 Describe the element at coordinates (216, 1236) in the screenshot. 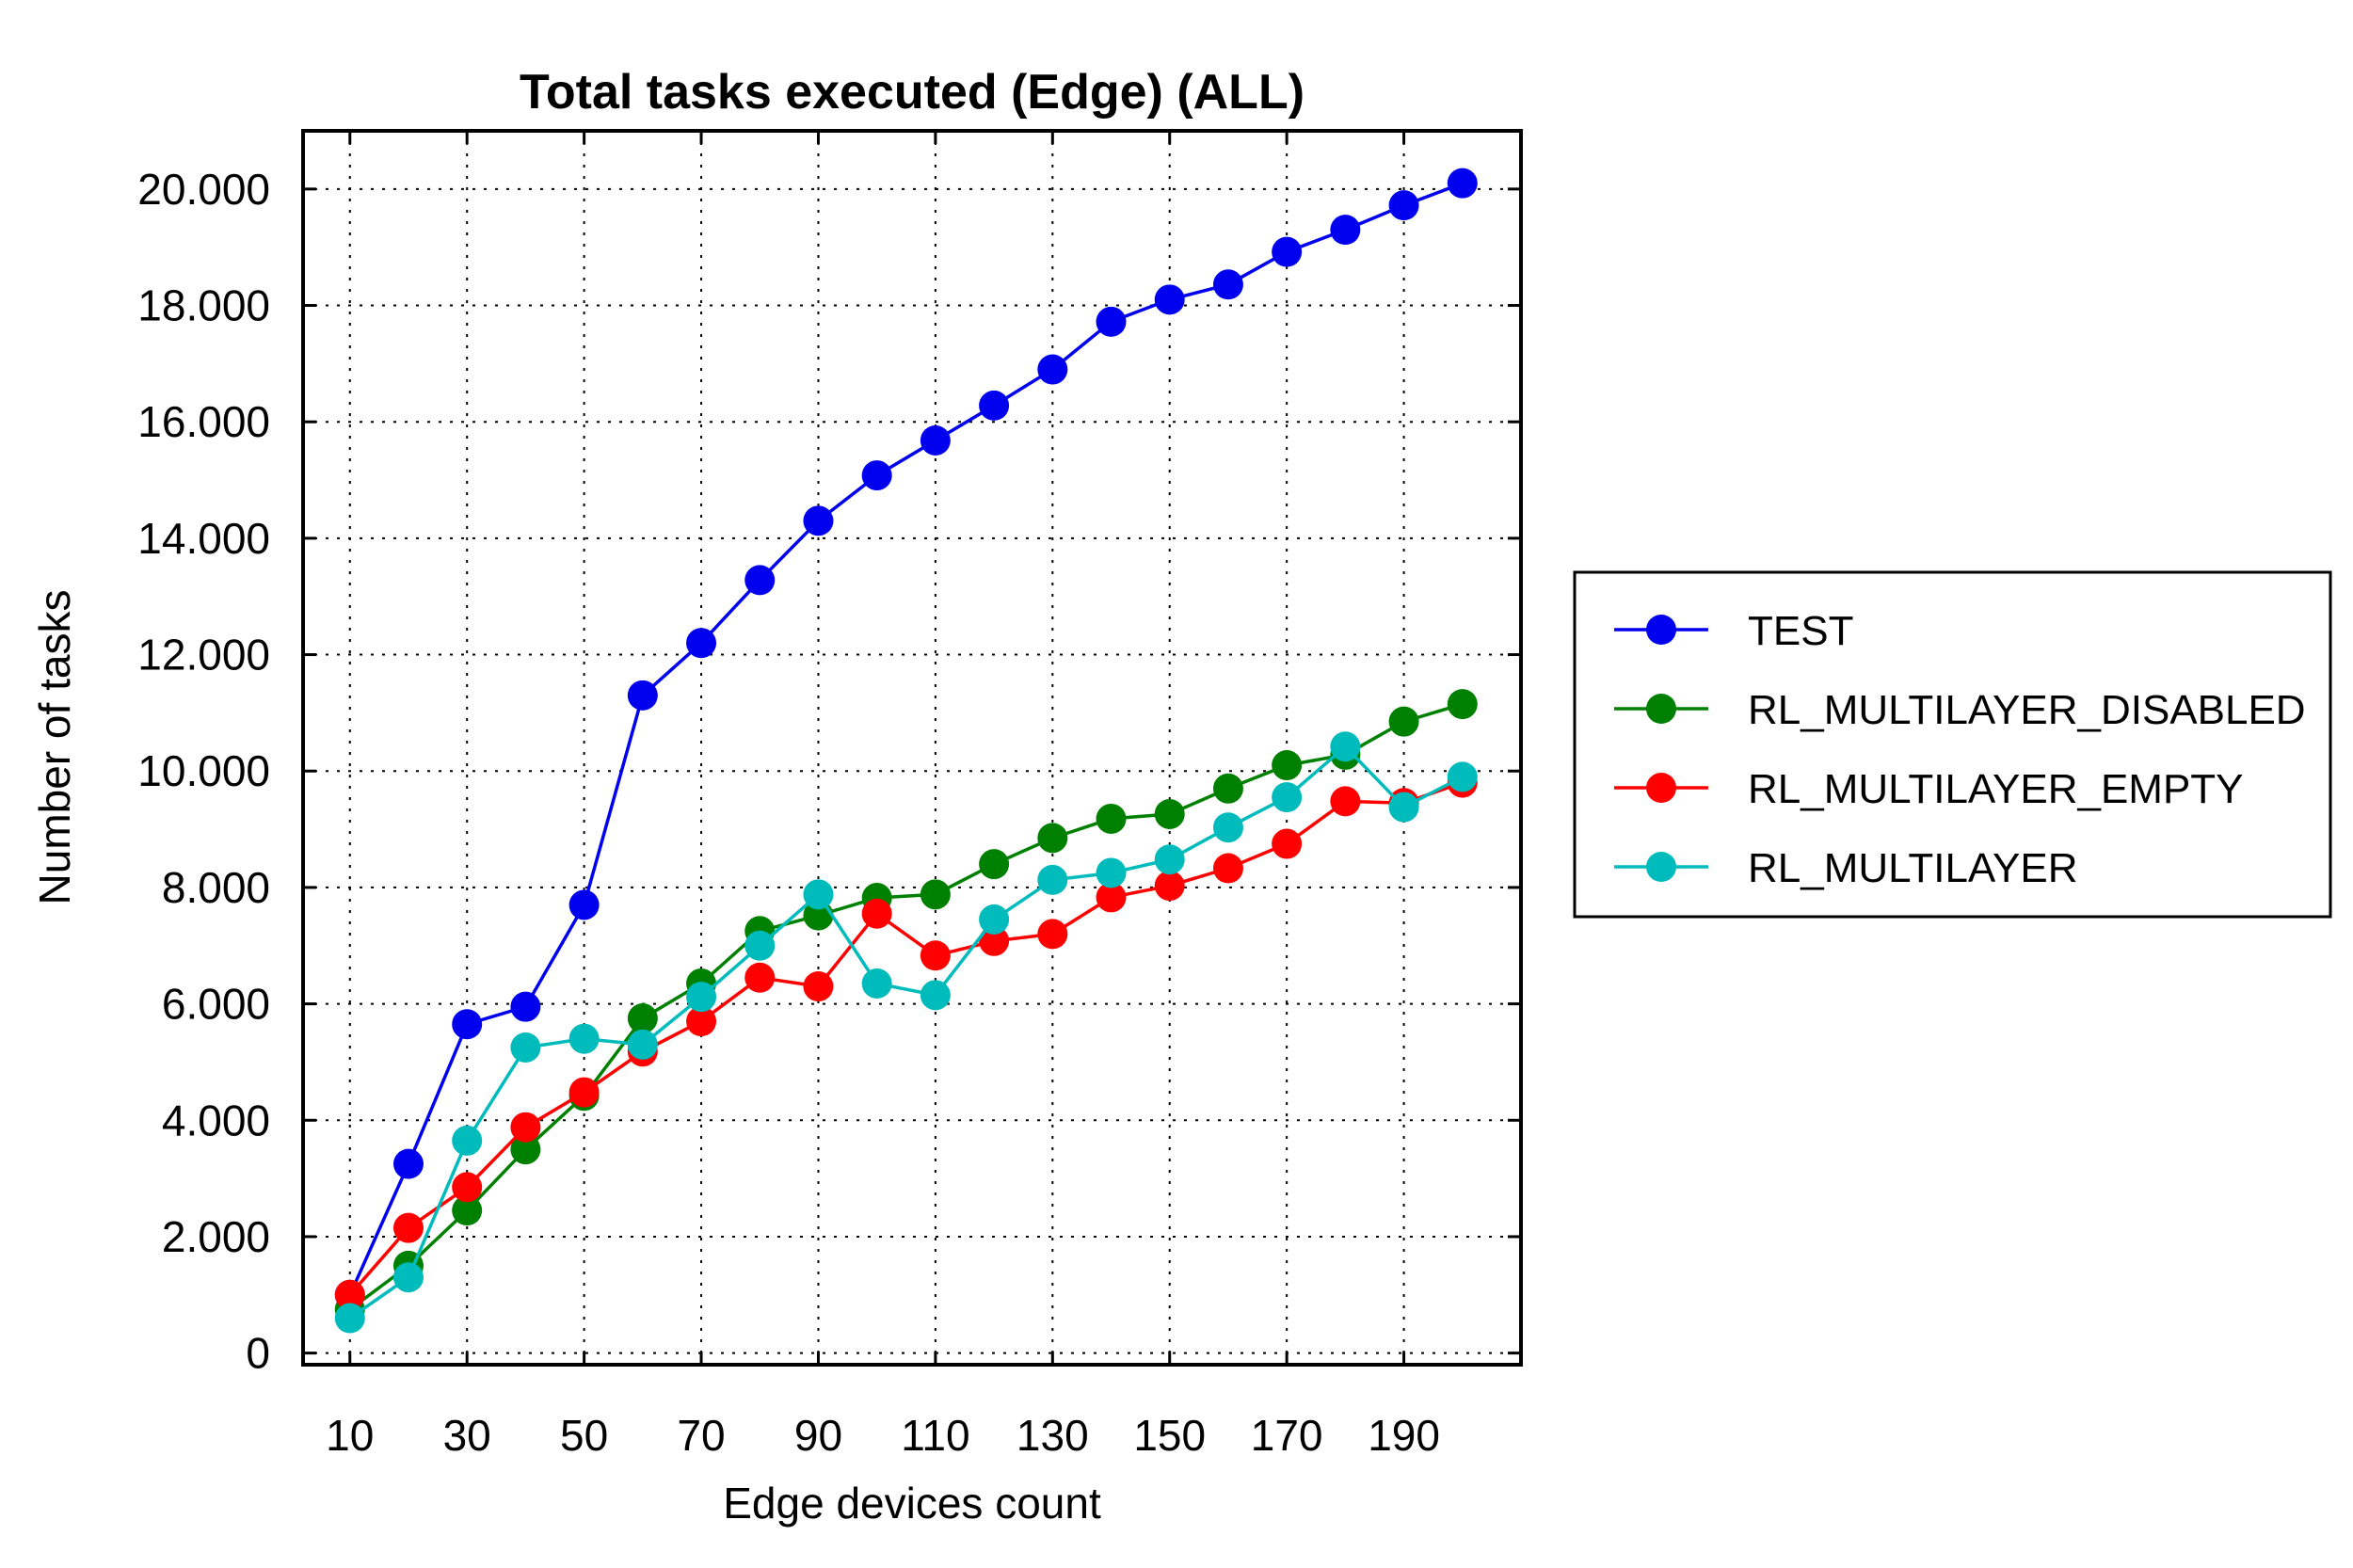

I see `y-tick-label: 2.000` at that location.